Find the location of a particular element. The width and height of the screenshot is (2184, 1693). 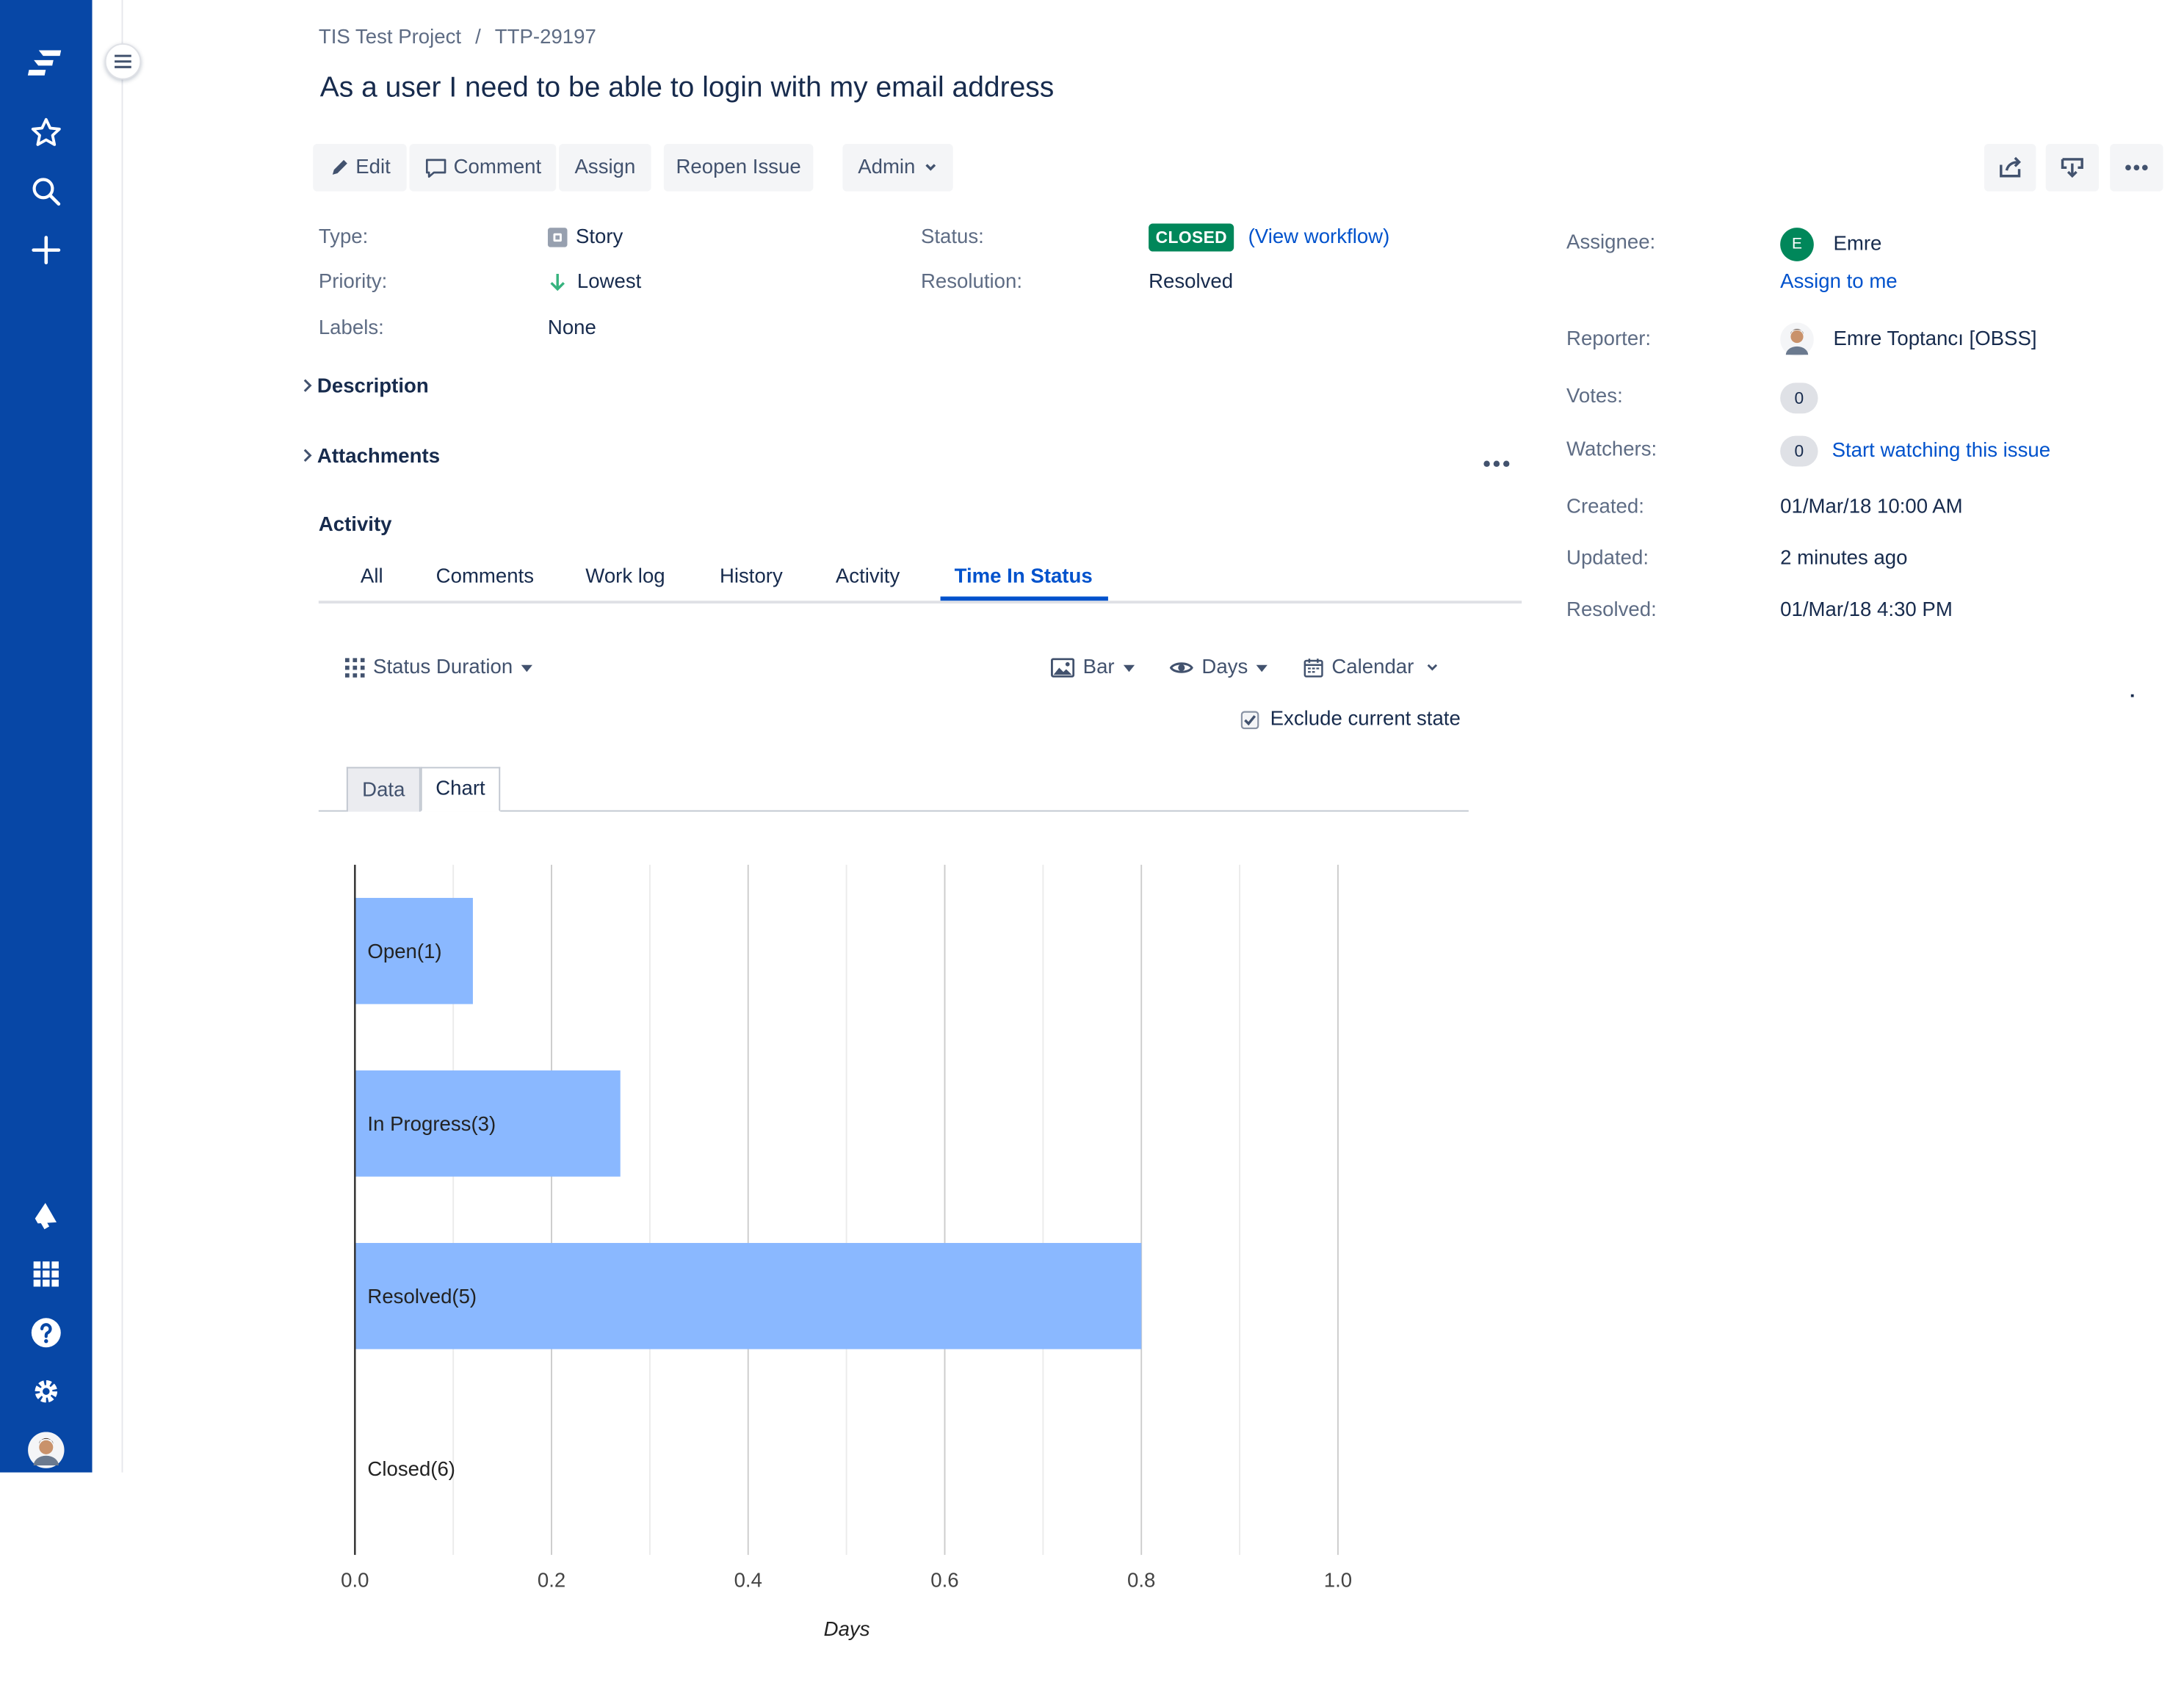

priority-text: Lowest is located at coordinates (609, 282).